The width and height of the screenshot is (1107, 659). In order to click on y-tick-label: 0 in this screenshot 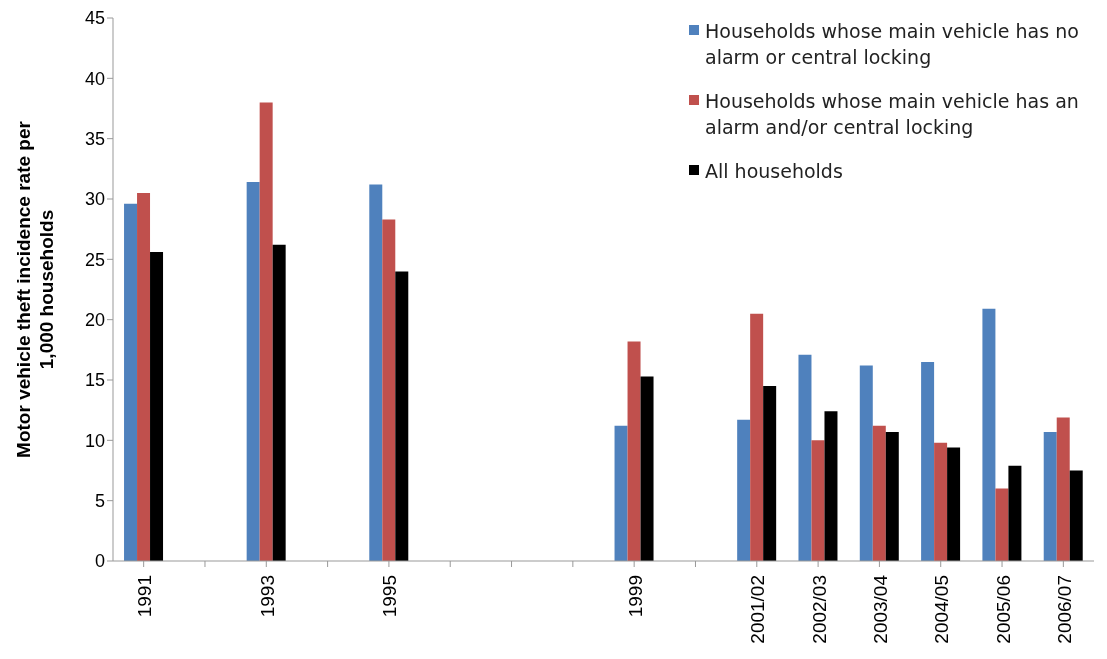, I will do `click(99, 561)`.